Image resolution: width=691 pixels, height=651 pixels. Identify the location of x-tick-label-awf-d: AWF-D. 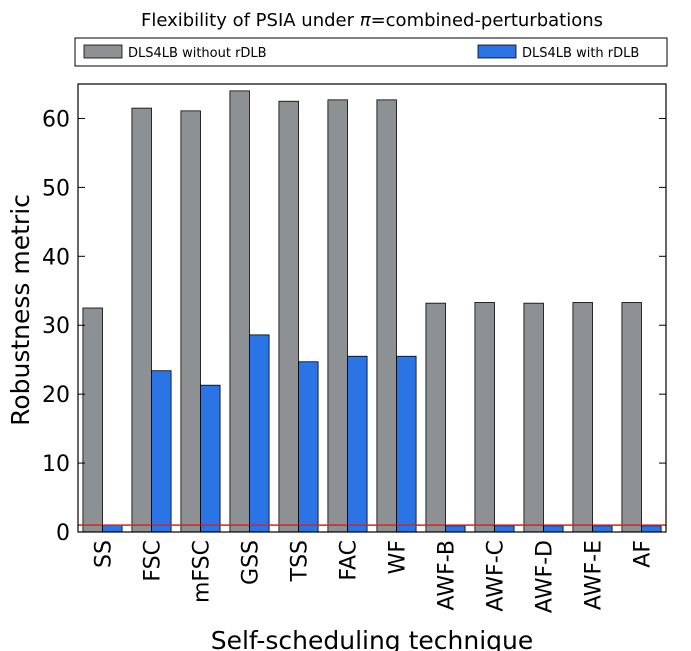
(545, 576).